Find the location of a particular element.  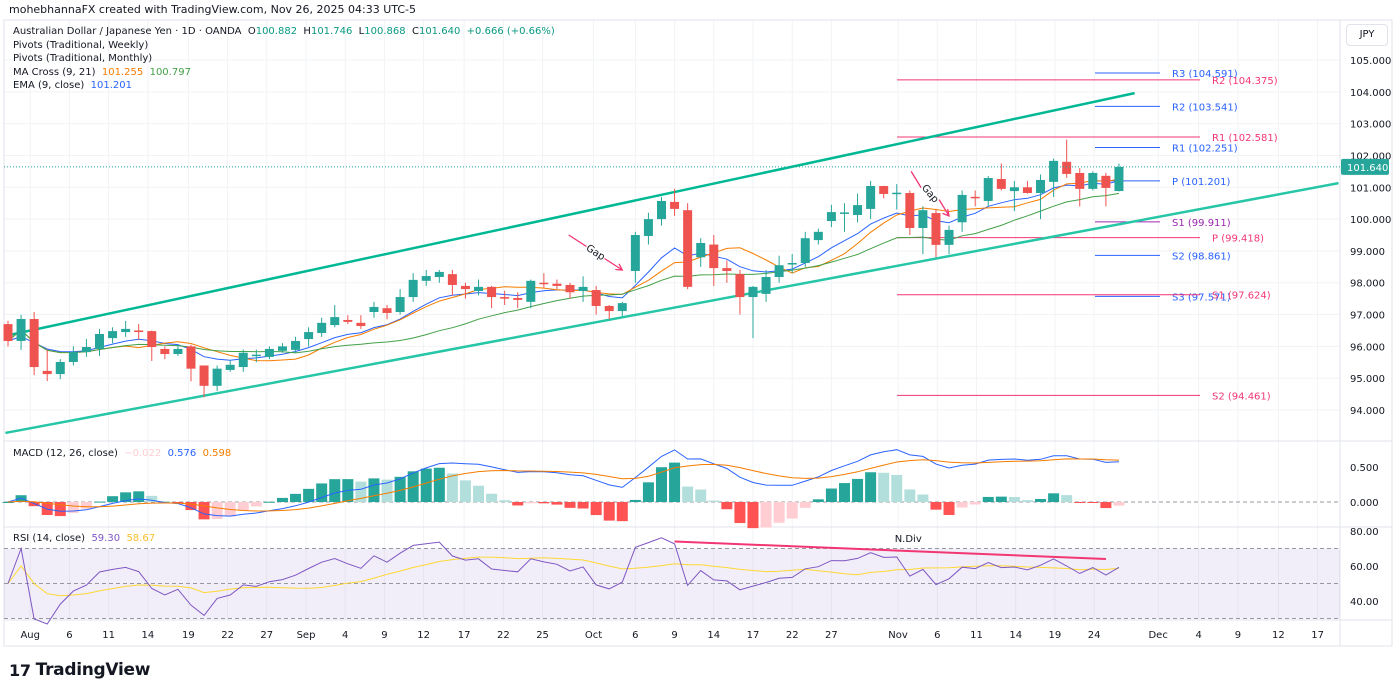

ma-slow-value: 100.797 is located at coordinates (170, 72).